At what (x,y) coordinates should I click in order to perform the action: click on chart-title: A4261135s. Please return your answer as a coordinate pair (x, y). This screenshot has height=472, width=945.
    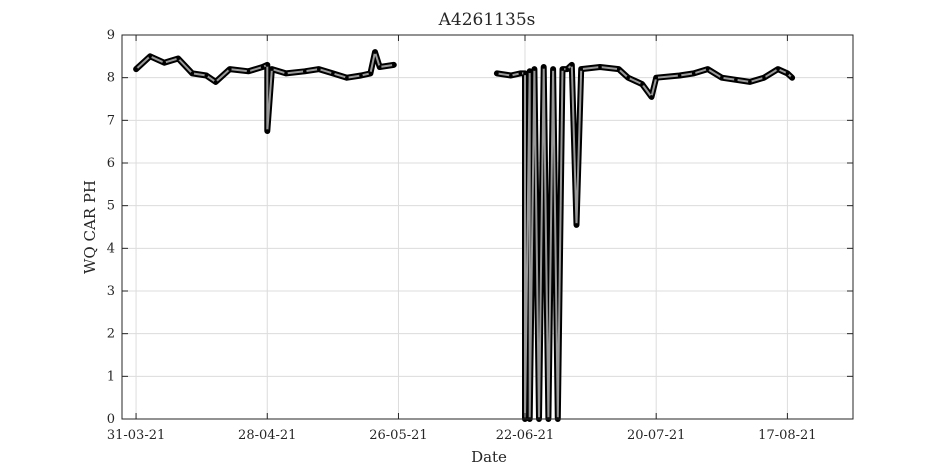
    Looking at the image, I should click on (487, 20).